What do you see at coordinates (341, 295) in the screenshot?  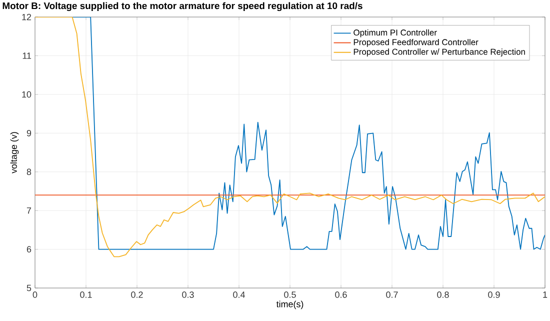 I see `x-tick-label: 0.6` at bounding box center [341, 295].